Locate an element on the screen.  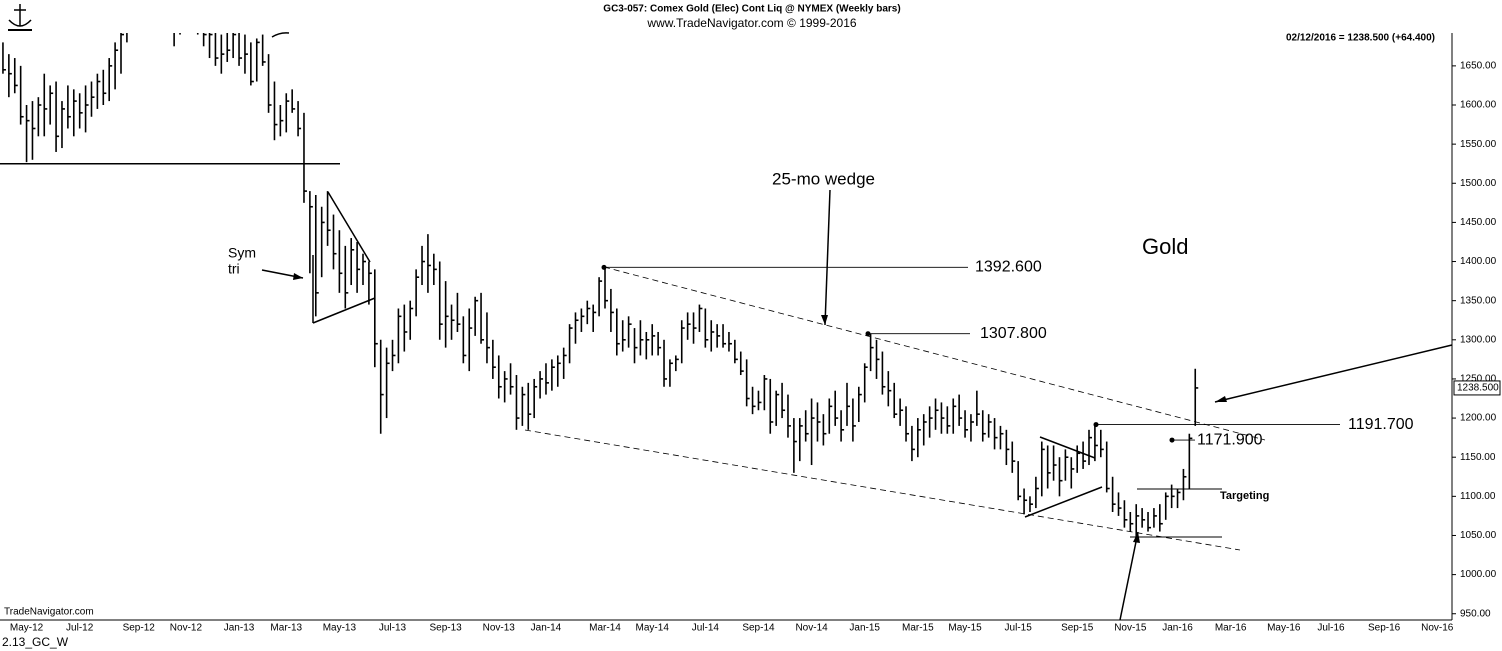
x-tick-label: May-15 is located at coordinates (965, 628).